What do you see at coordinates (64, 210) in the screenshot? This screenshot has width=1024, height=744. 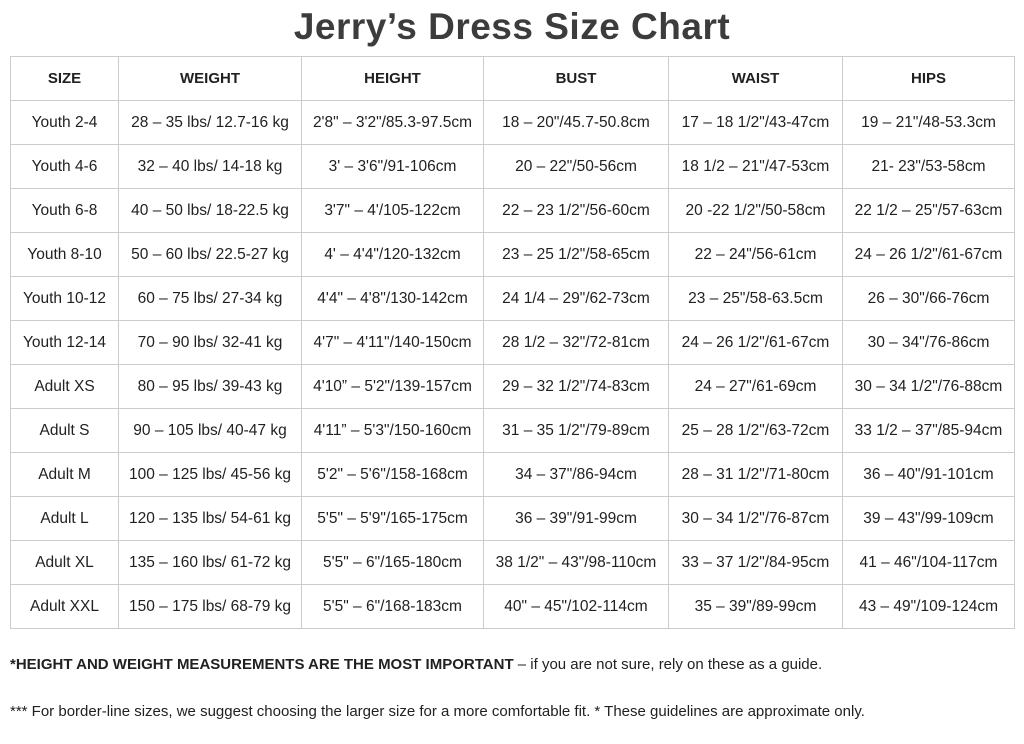 I see `table-cell: Youth 6-8` at bounding box center [64, 210].